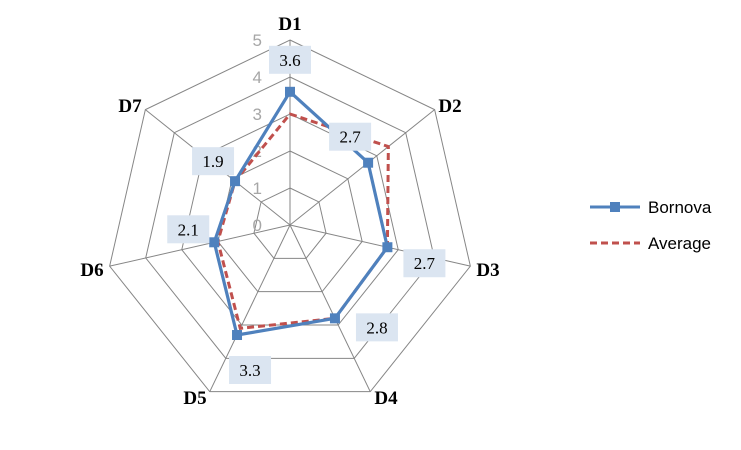 The image size is (741, 450). What do you see at coordinates (257, 114) in the screenshot?
I see `tick-label: 3` at bounding box center [257, 114].